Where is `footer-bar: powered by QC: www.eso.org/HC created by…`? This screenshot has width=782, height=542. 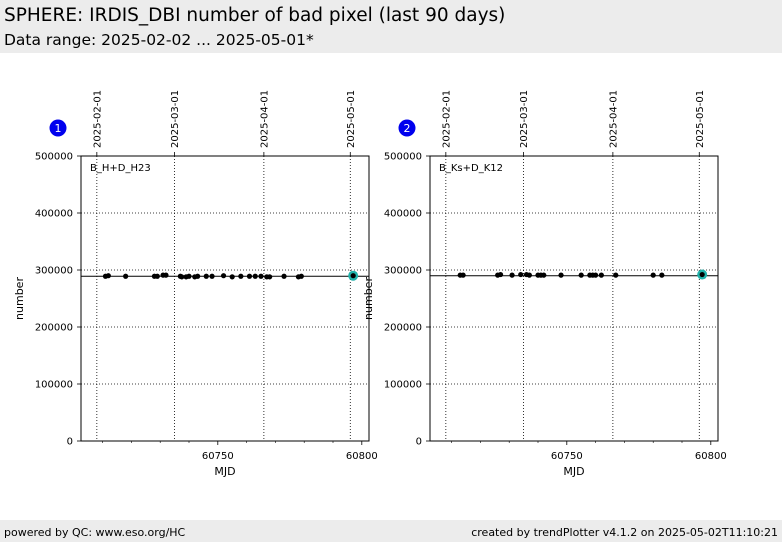 footer-bar: powered by QC: www.eso.org/HC created by… is located at coordinates (391, 531).